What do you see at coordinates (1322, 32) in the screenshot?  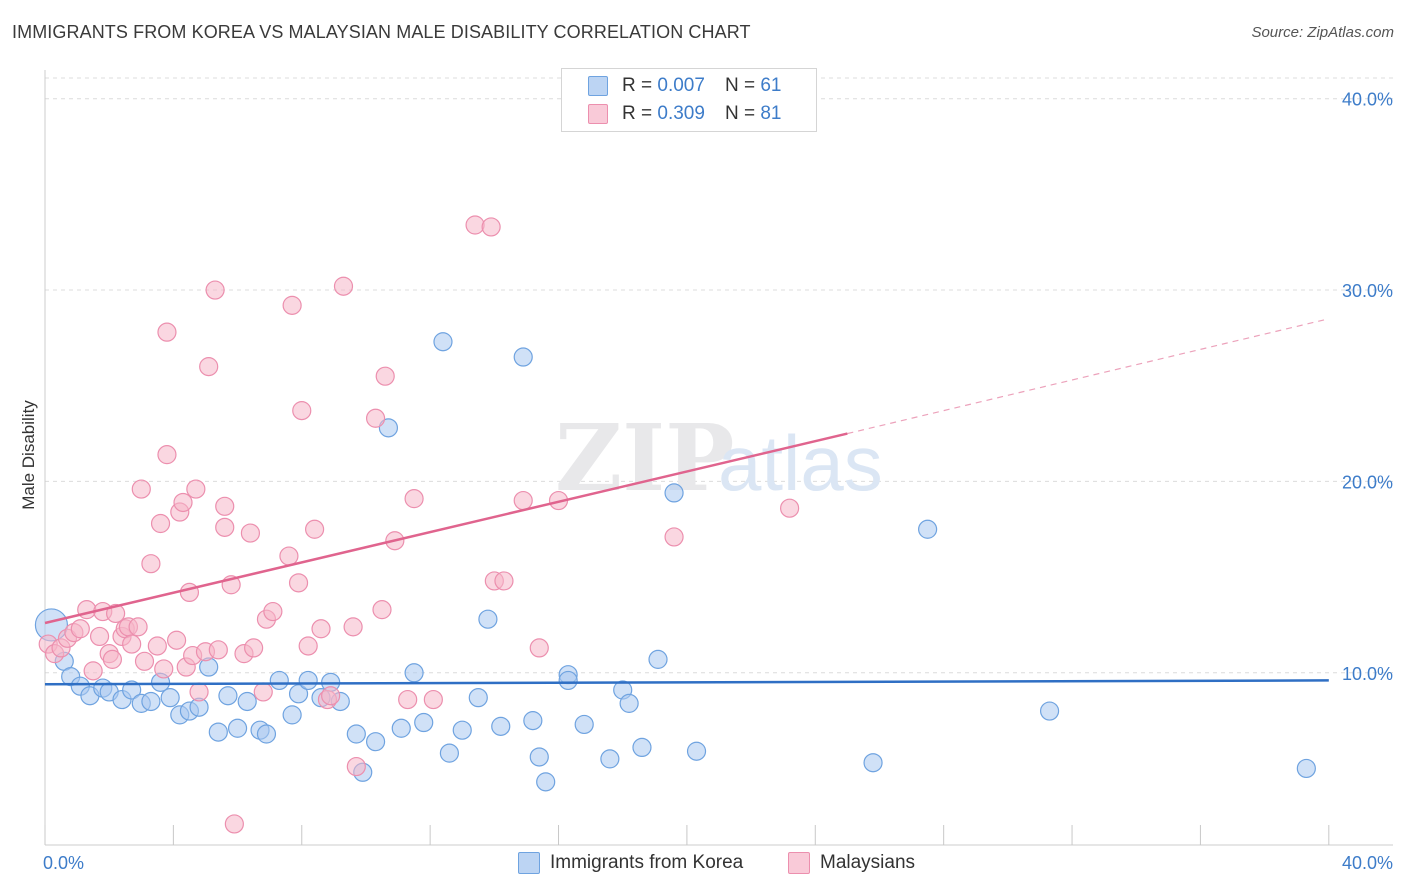 I see `source-label: Source: ZipAtlas.com` at bounding box center [1322, 32].